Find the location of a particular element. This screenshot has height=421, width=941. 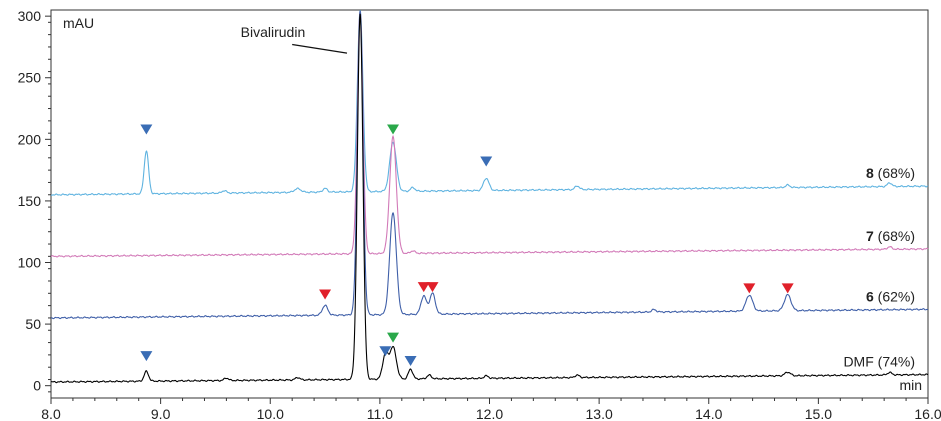

y-tick-label: 150 is located at coordinates (30, 201).